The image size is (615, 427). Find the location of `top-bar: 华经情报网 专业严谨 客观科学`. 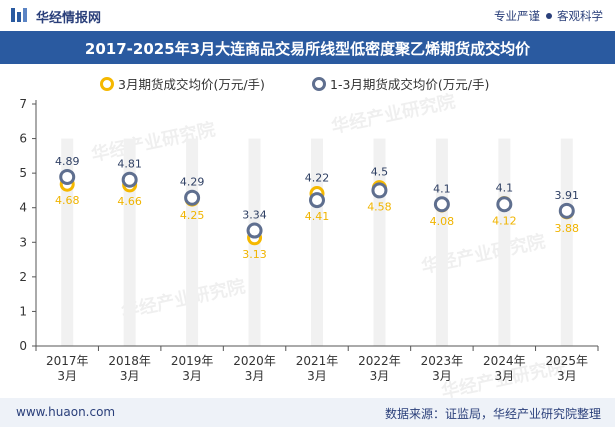

top-bar: 华经情报网 专业严谨 客观科学 is located at coordinates (307, 15).